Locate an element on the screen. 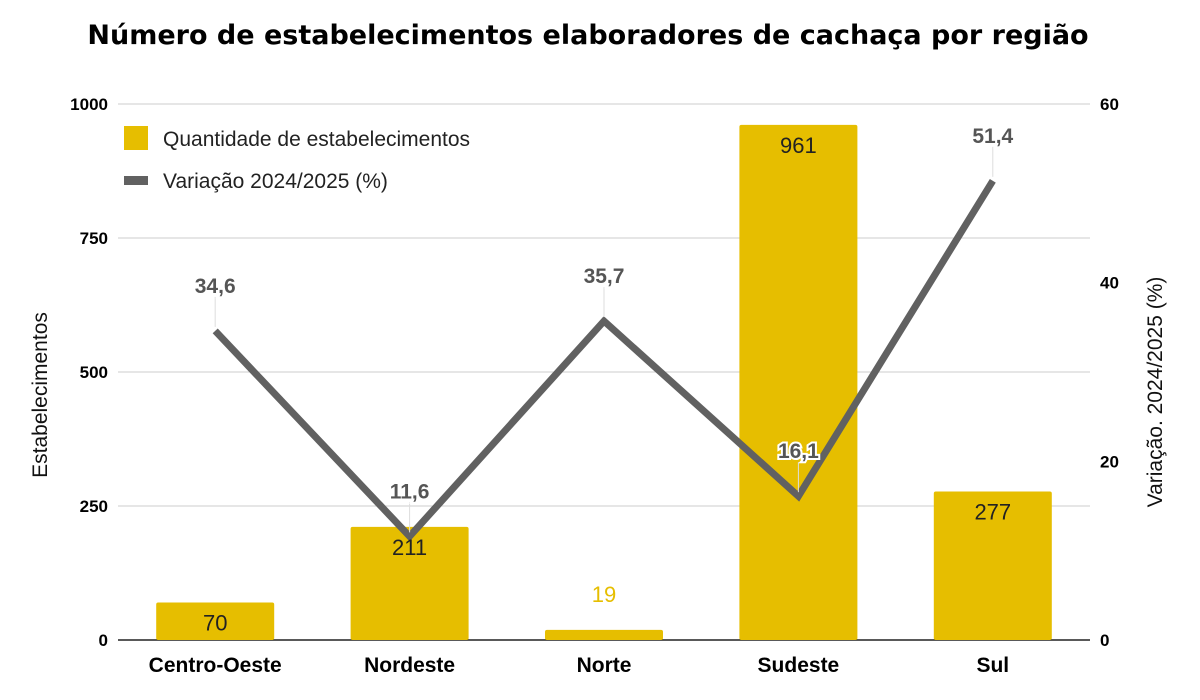 This screenshot has height=700, width=1200. x-tick-label: Sul is located at coordinates (992, 665).